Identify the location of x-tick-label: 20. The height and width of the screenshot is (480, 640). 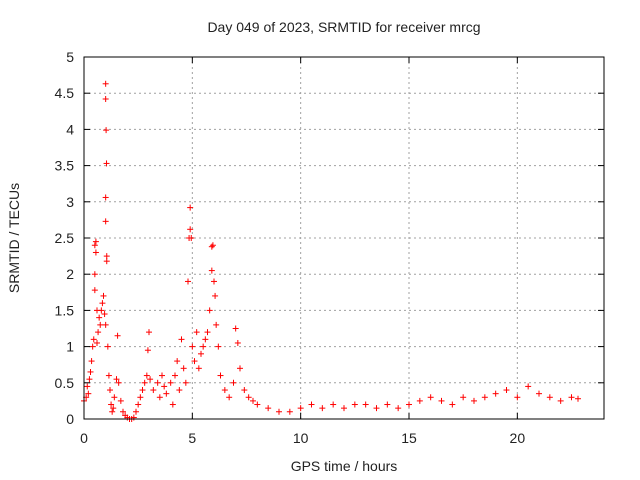
(518, 438).